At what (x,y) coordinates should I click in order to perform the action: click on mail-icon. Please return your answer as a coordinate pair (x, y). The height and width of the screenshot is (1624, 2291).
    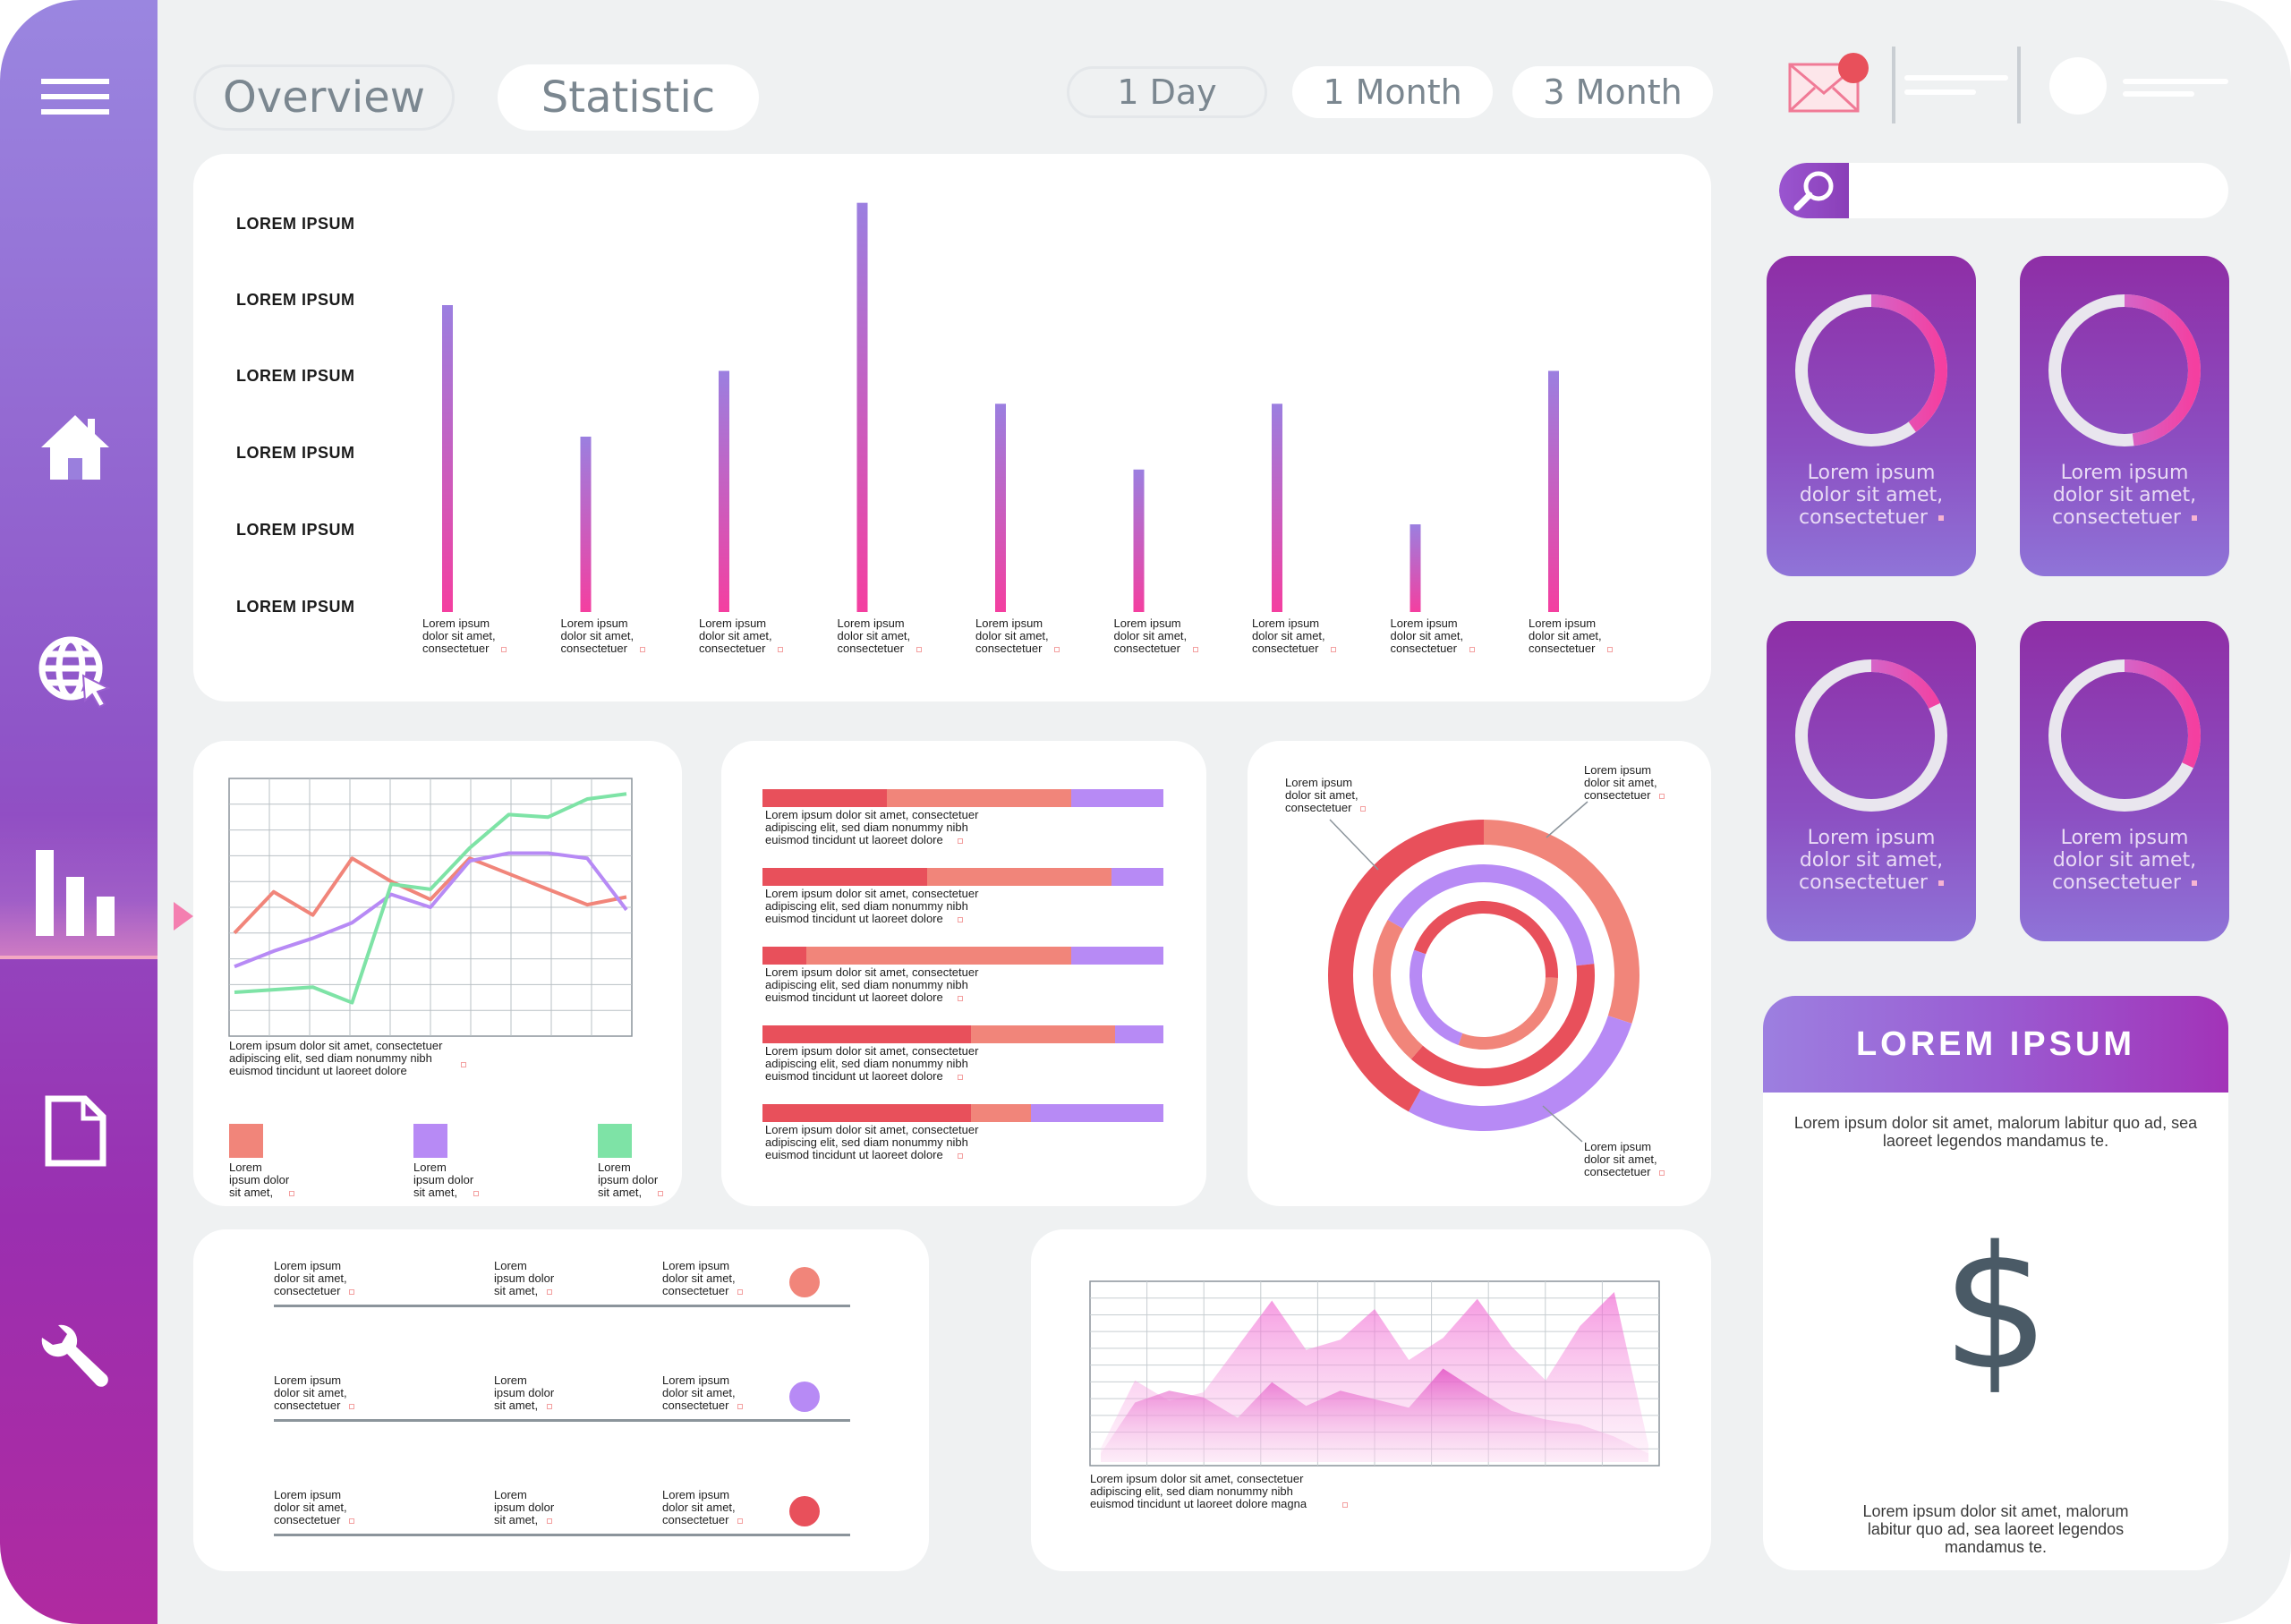
    Looking at the image, I should click on (1827, 87).